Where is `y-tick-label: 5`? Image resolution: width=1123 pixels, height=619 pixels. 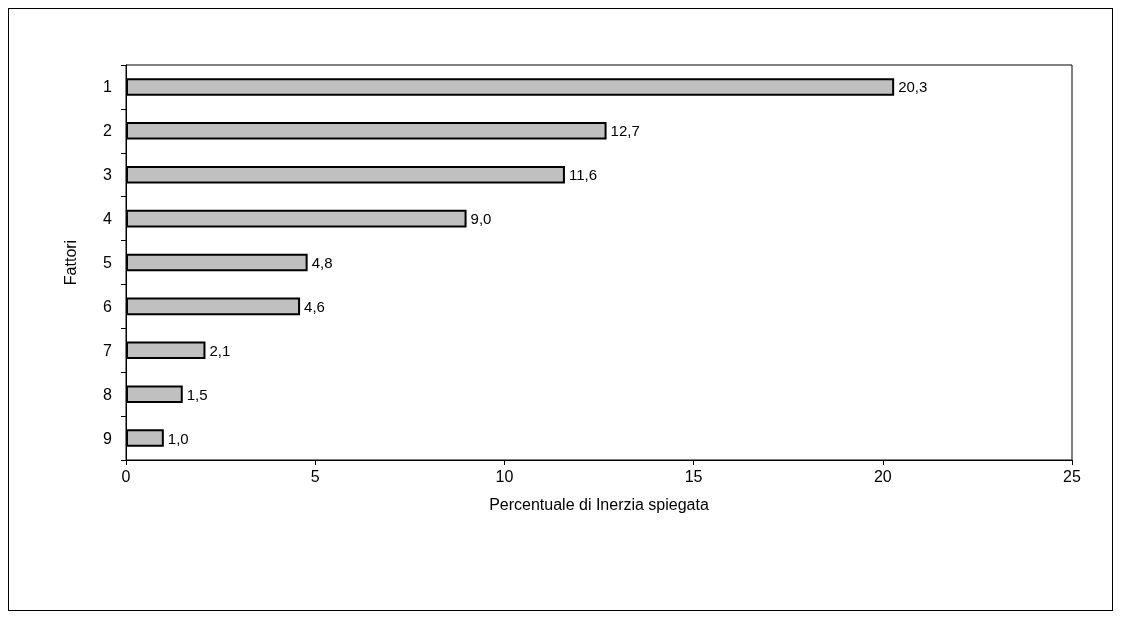
y-tick-label: 5 is located at coordinates (108, 262).